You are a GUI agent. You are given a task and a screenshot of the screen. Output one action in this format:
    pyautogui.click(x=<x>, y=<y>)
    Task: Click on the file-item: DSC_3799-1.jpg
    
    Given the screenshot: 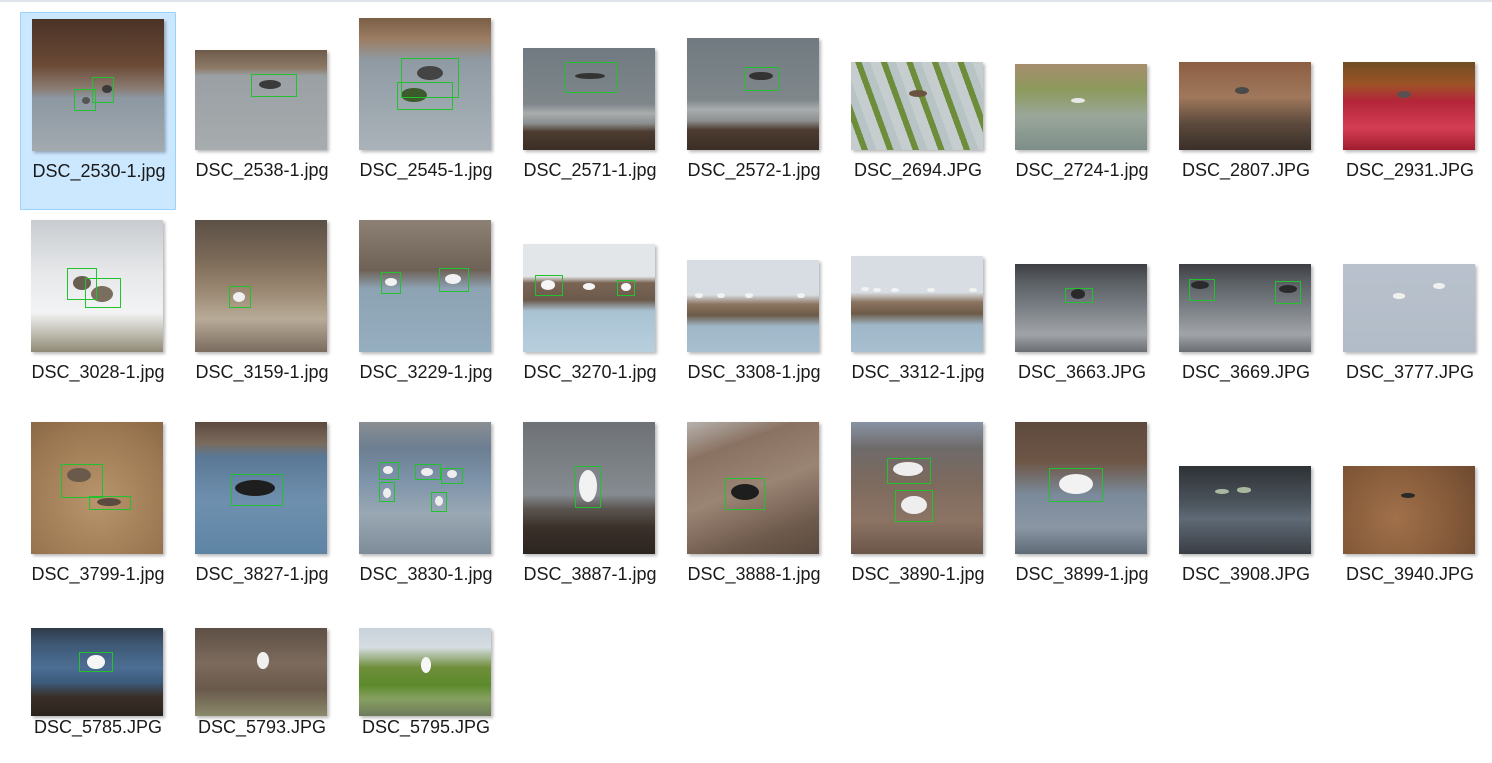 What is the action you would take?
    pyautogui.click(x=98, y=515)
    